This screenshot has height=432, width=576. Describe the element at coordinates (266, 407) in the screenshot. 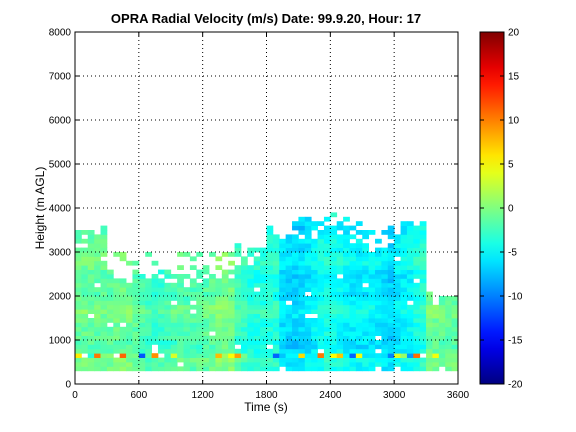

I see `x-axis-label: Time (s)` at that location.